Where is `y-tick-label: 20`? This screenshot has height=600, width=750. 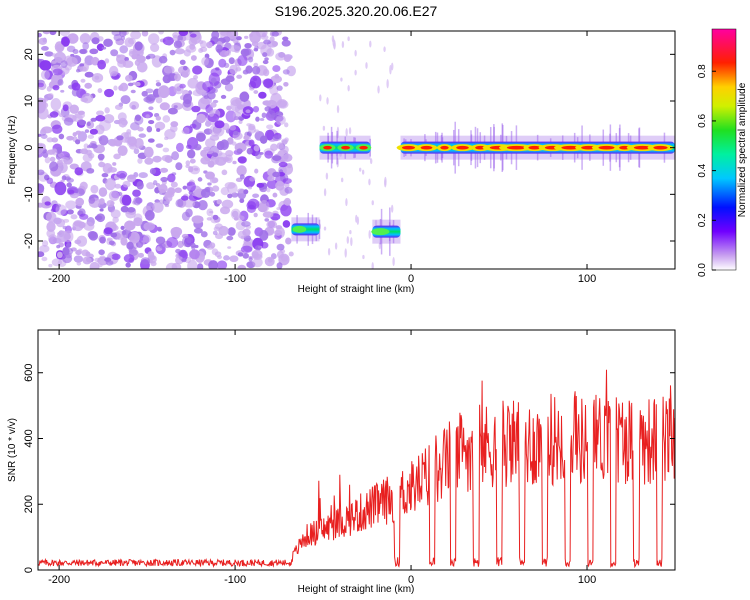 y-tick-label: 20 is located at coordinates (29, 54).